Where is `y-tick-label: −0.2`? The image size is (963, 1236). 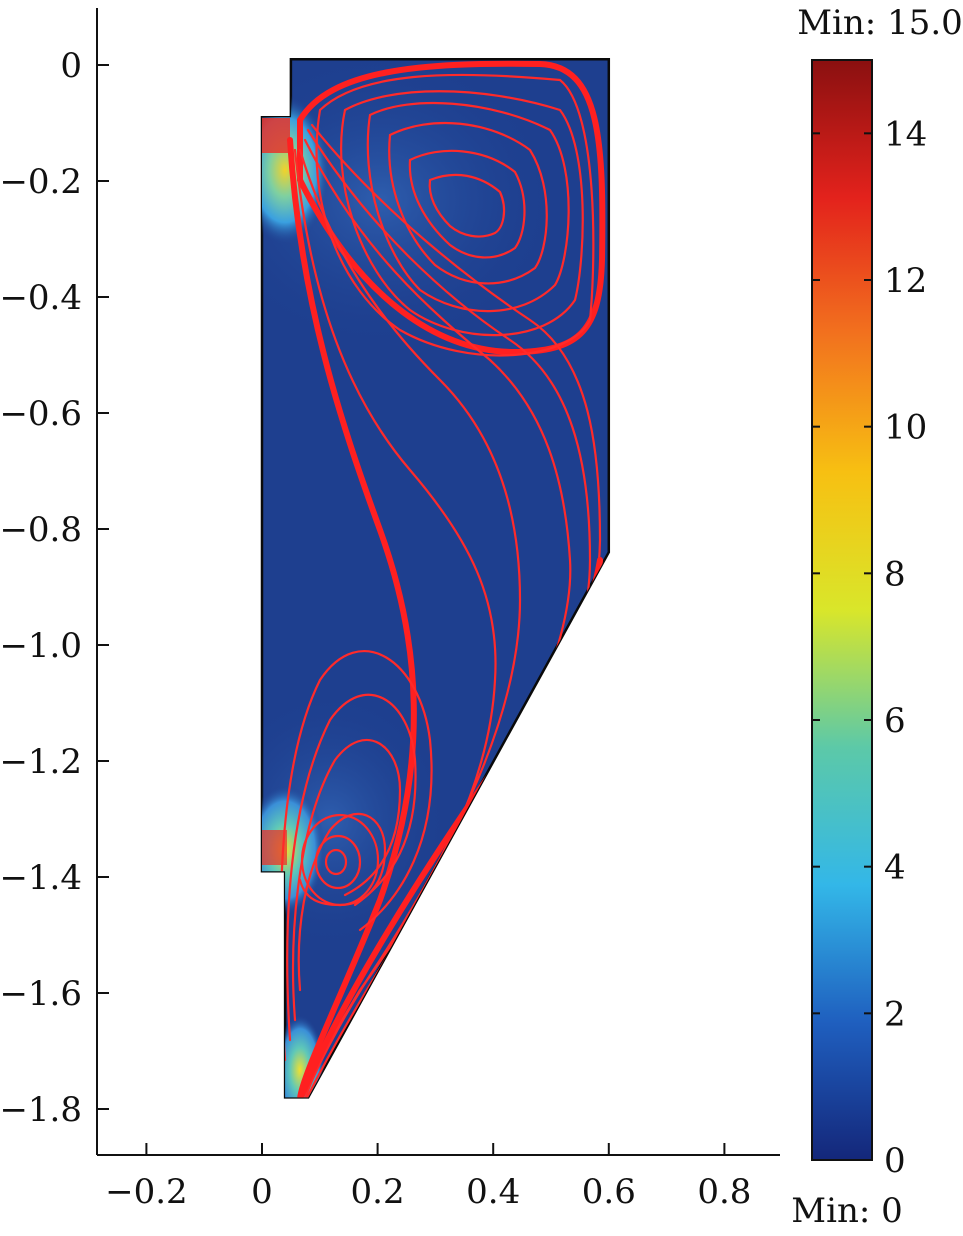 y-tick-label: −0.2 is located at coordinates (41, 182).